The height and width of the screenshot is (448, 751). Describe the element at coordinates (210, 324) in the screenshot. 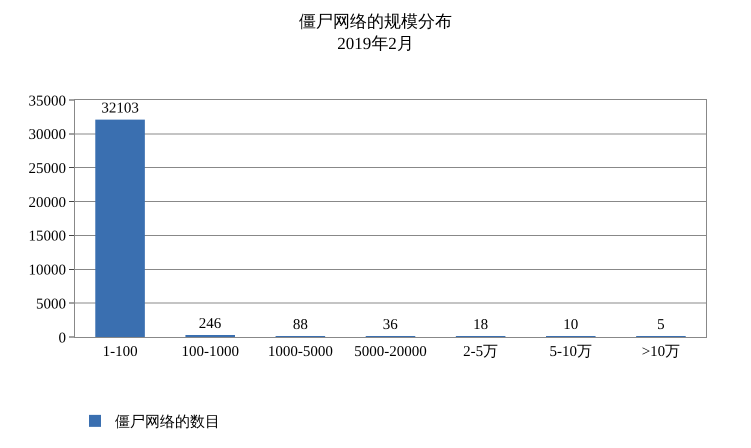

I see `data-label: 246` at that location.